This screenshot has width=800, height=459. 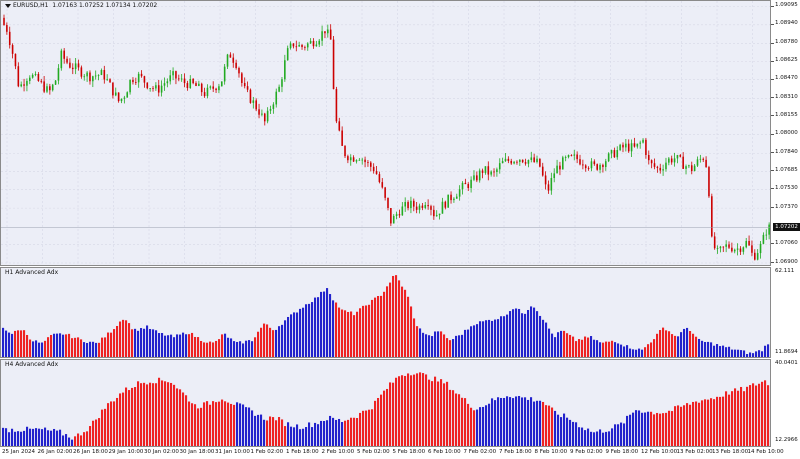 I want to click on h4-scale-top: 40.0401, so click(x=786, y=363).